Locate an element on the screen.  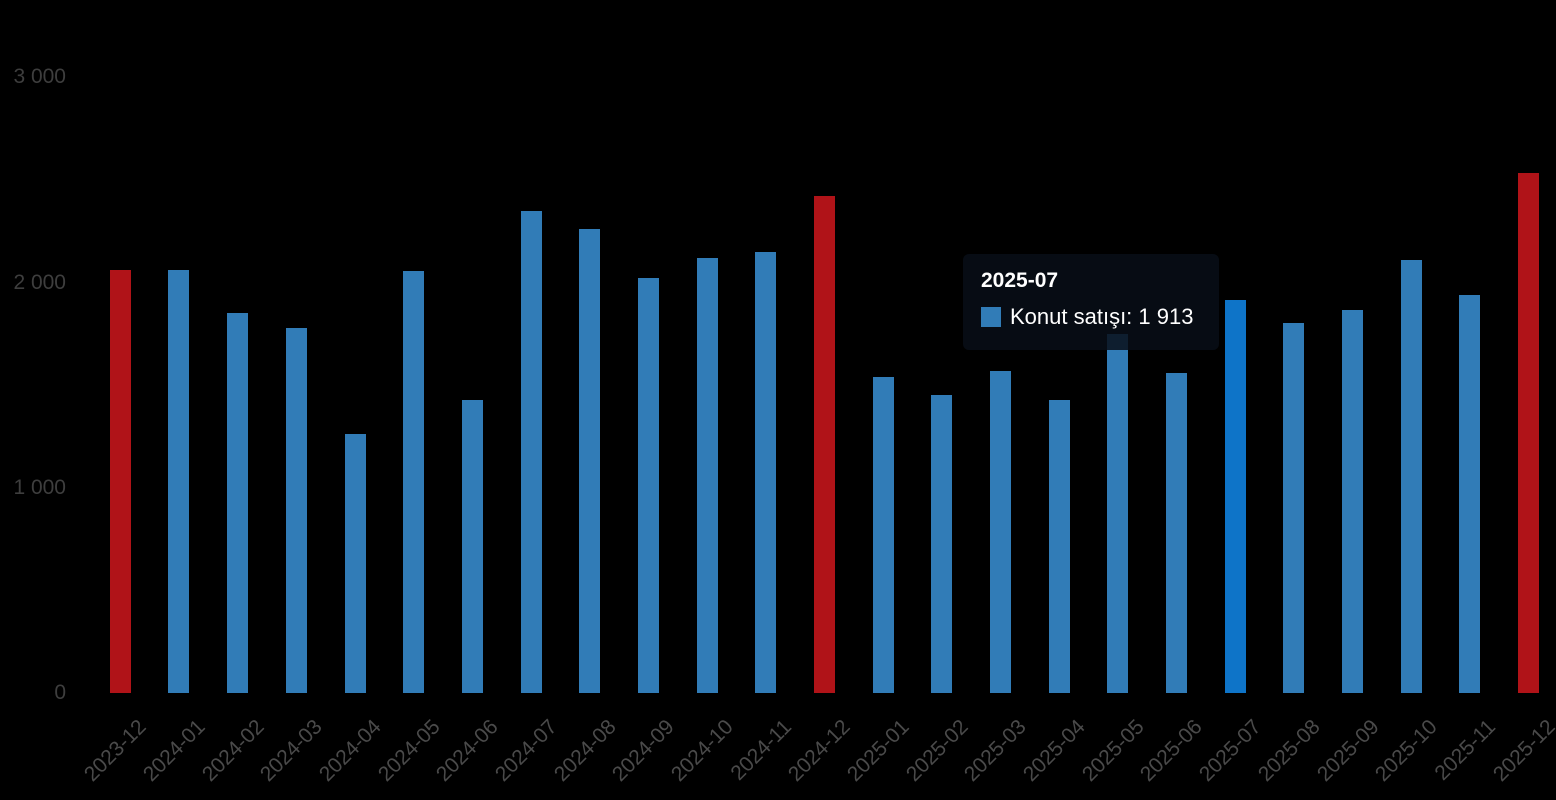
x-tick-label-2025-06: 2025-06 is located at coordinates (1172, 751).